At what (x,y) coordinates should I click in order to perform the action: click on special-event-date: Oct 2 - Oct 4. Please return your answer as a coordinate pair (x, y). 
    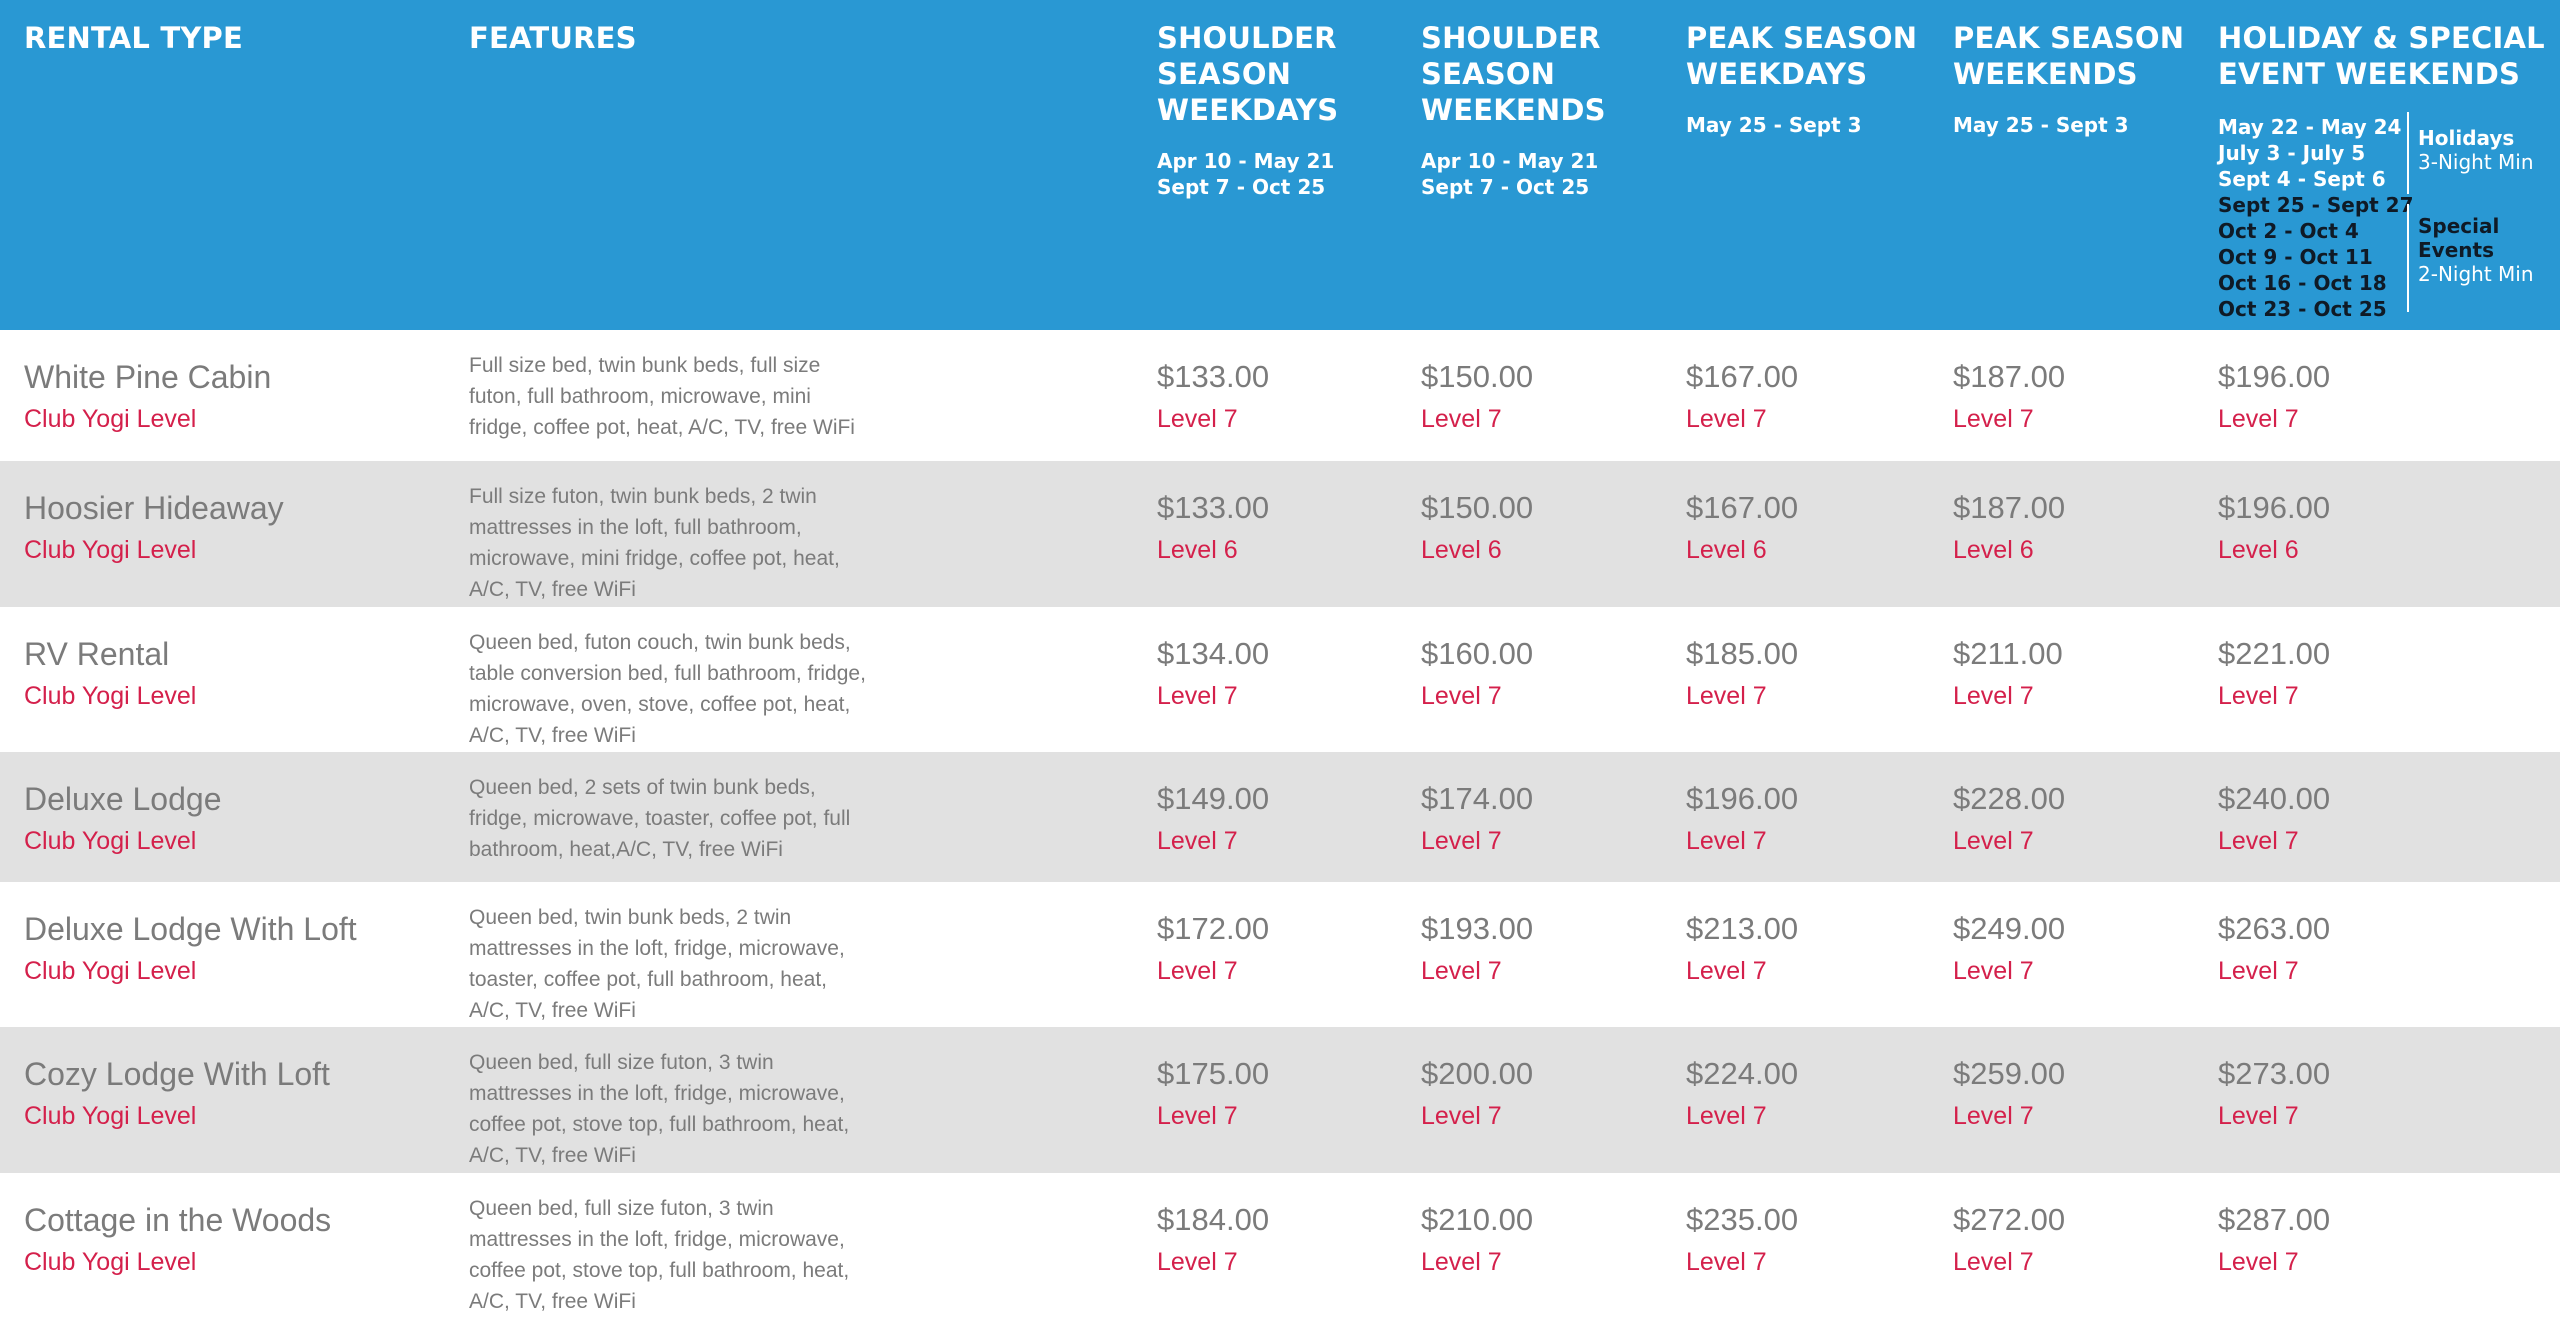
    Looking at the image, I should click on (2288, 231).